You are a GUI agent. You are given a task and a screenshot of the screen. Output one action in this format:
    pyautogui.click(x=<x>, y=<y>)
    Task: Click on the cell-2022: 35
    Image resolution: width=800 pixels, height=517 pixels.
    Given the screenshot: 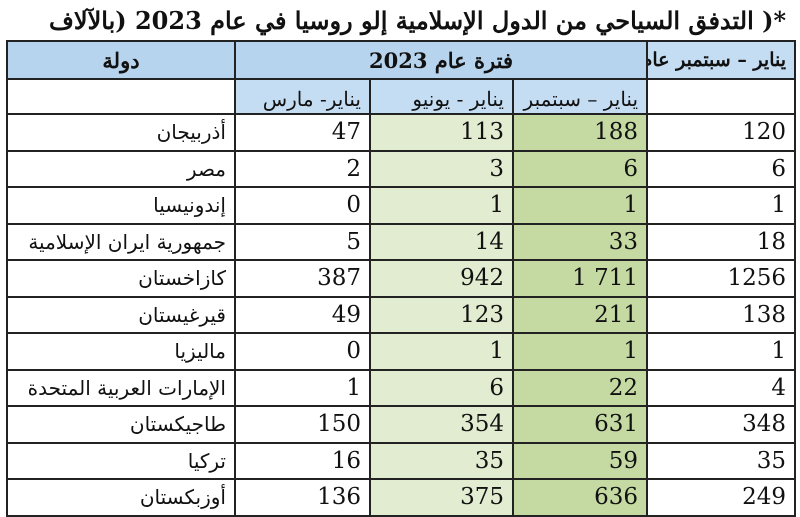 What is the action you would take?
    pyautogui.click(x=721, y=460)
    